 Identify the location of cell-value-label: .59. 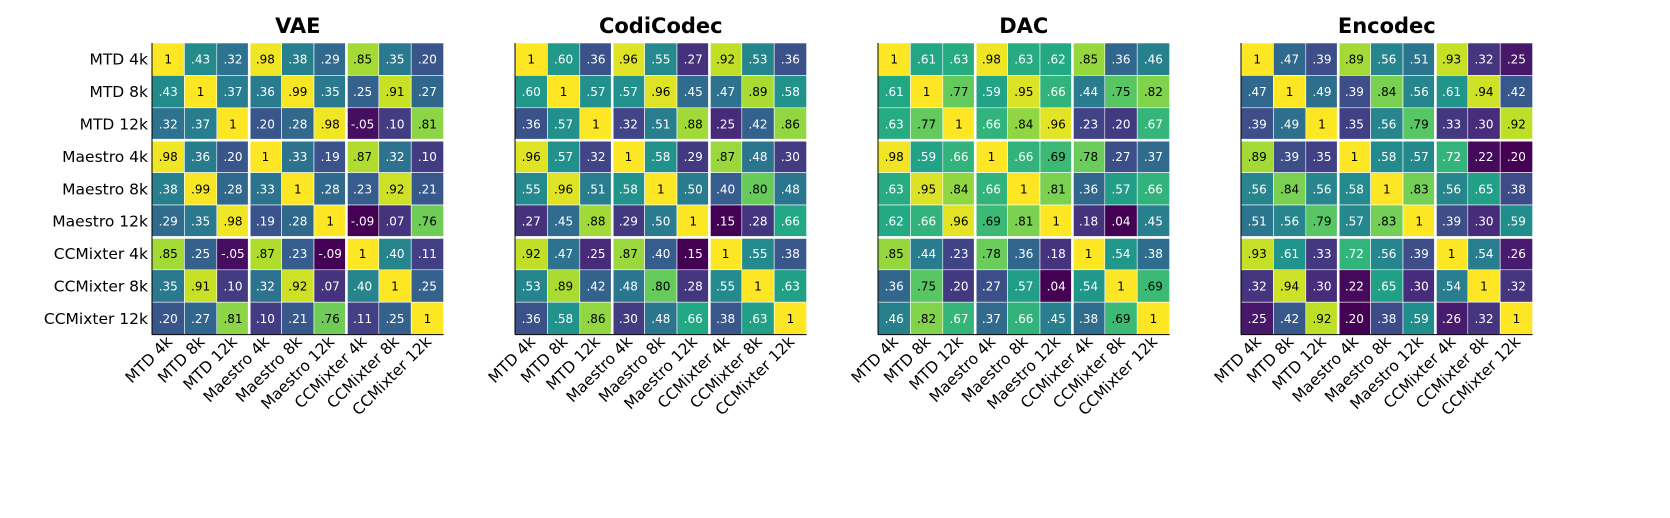
(1516, 222).